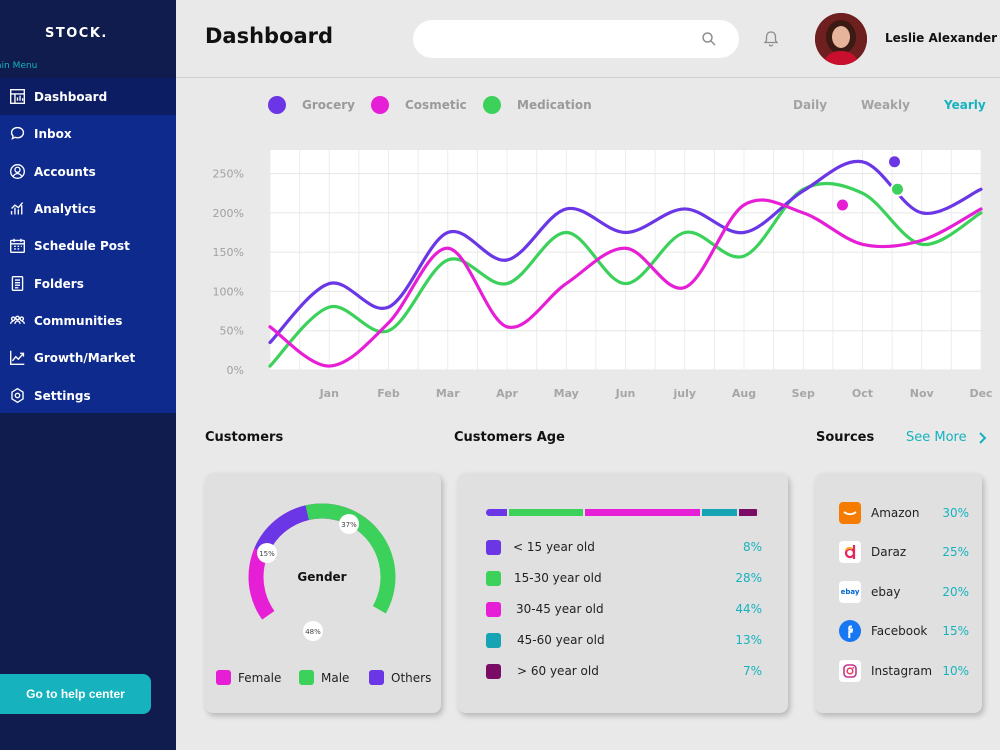  What do you see at coordinates (624, 609) in the screenshot?
I see `age-row: 30-45 year old 44%` at bounding box center [624, 609].